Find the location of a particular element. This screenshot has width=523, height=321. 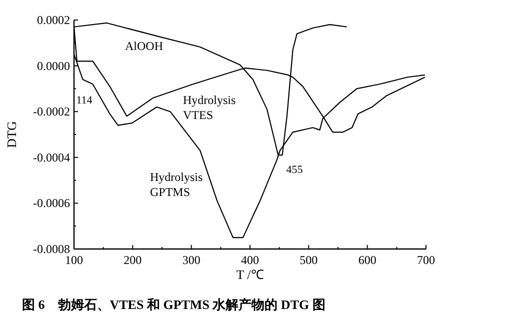

x-tick-label: 400 is located at coordinates (250, 260).